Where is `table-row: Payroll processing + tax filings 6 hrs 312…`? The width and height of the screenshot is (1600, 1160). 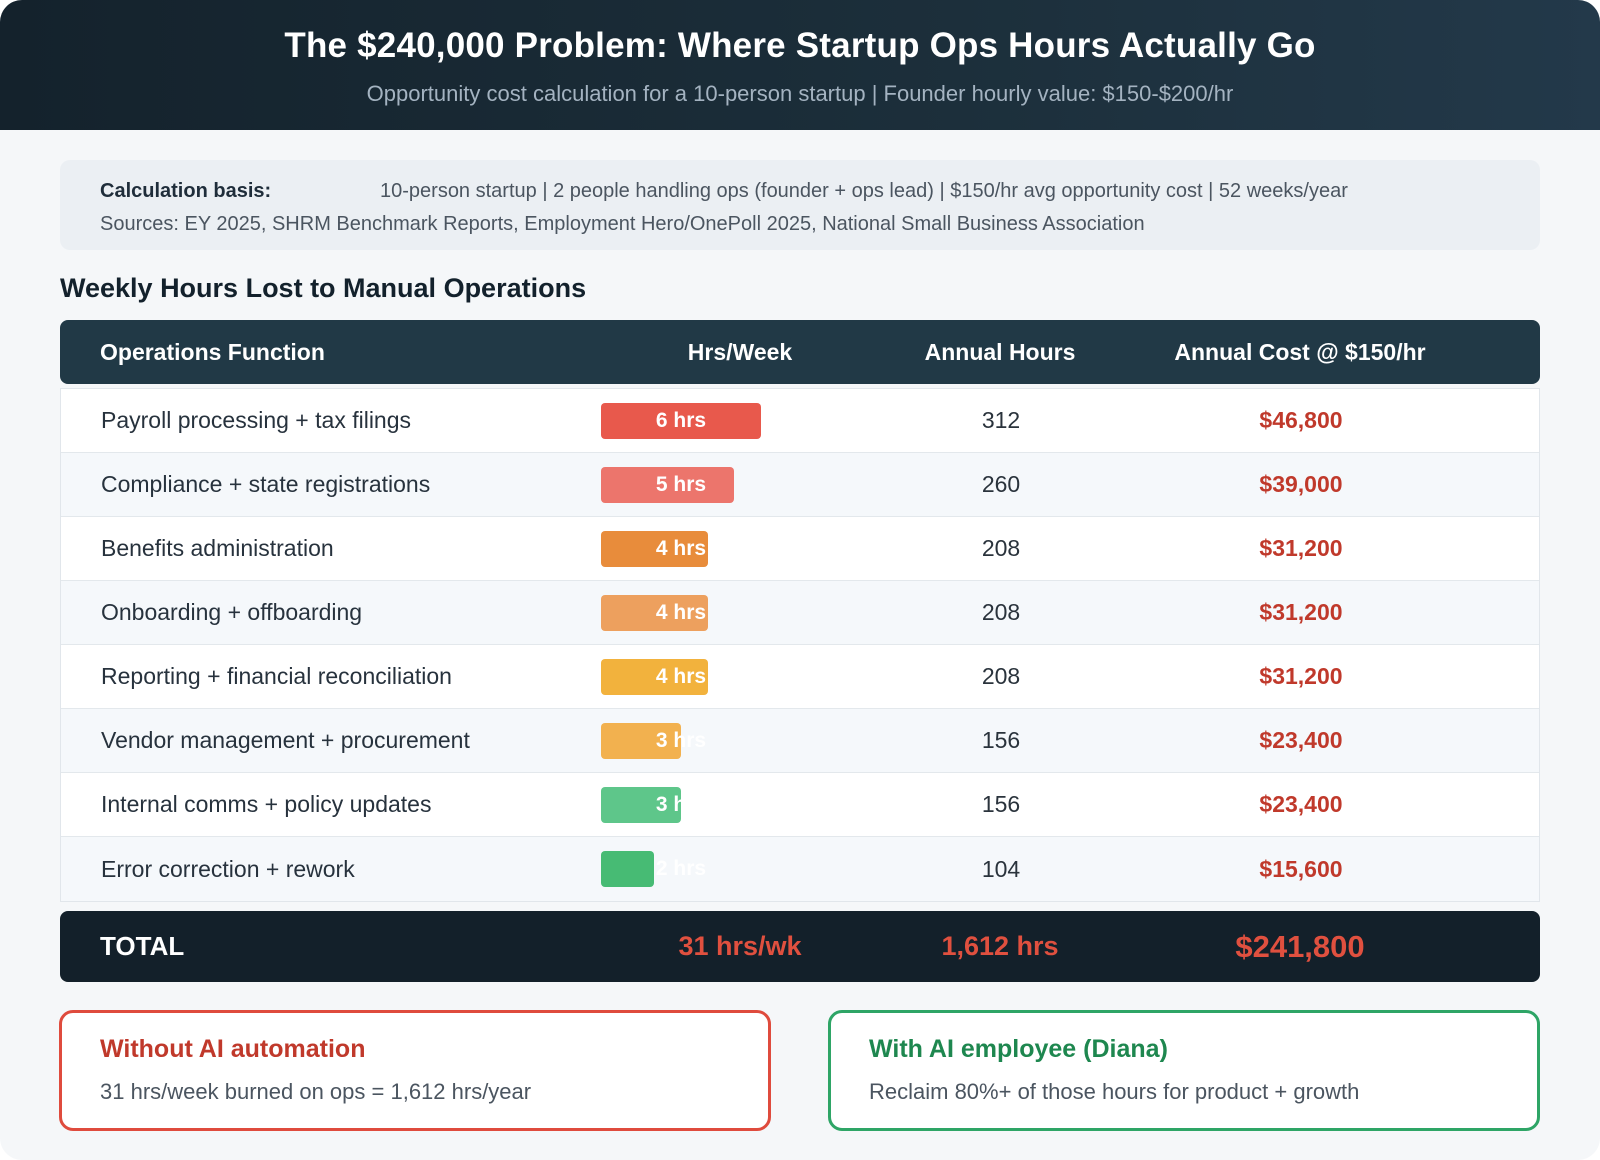 table-row: Payroll processing + tax filings 6 hrs 312… is located at coordinates (800, 421).